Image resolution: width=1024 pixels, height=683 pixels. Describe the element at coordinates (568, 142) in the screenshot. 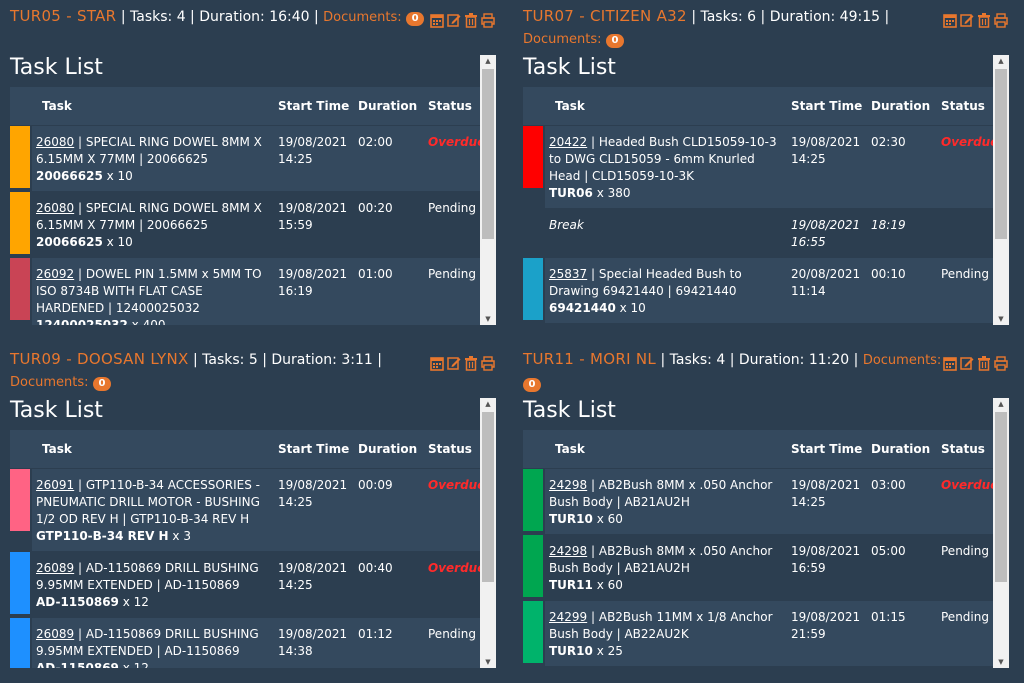

I see `task-id-link: 20422` at that location.